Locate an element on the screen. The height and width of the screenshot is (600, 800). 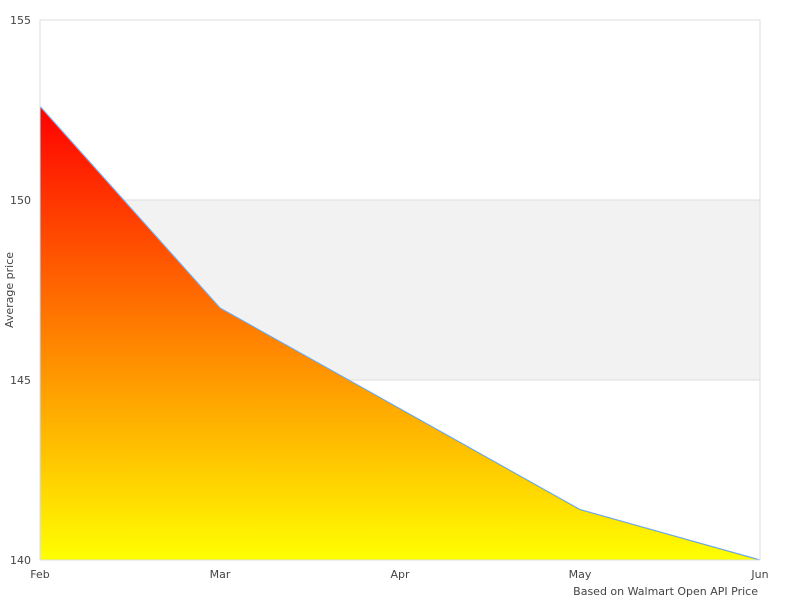
y-tick-label: 140 is located at coordinates (20, 560).